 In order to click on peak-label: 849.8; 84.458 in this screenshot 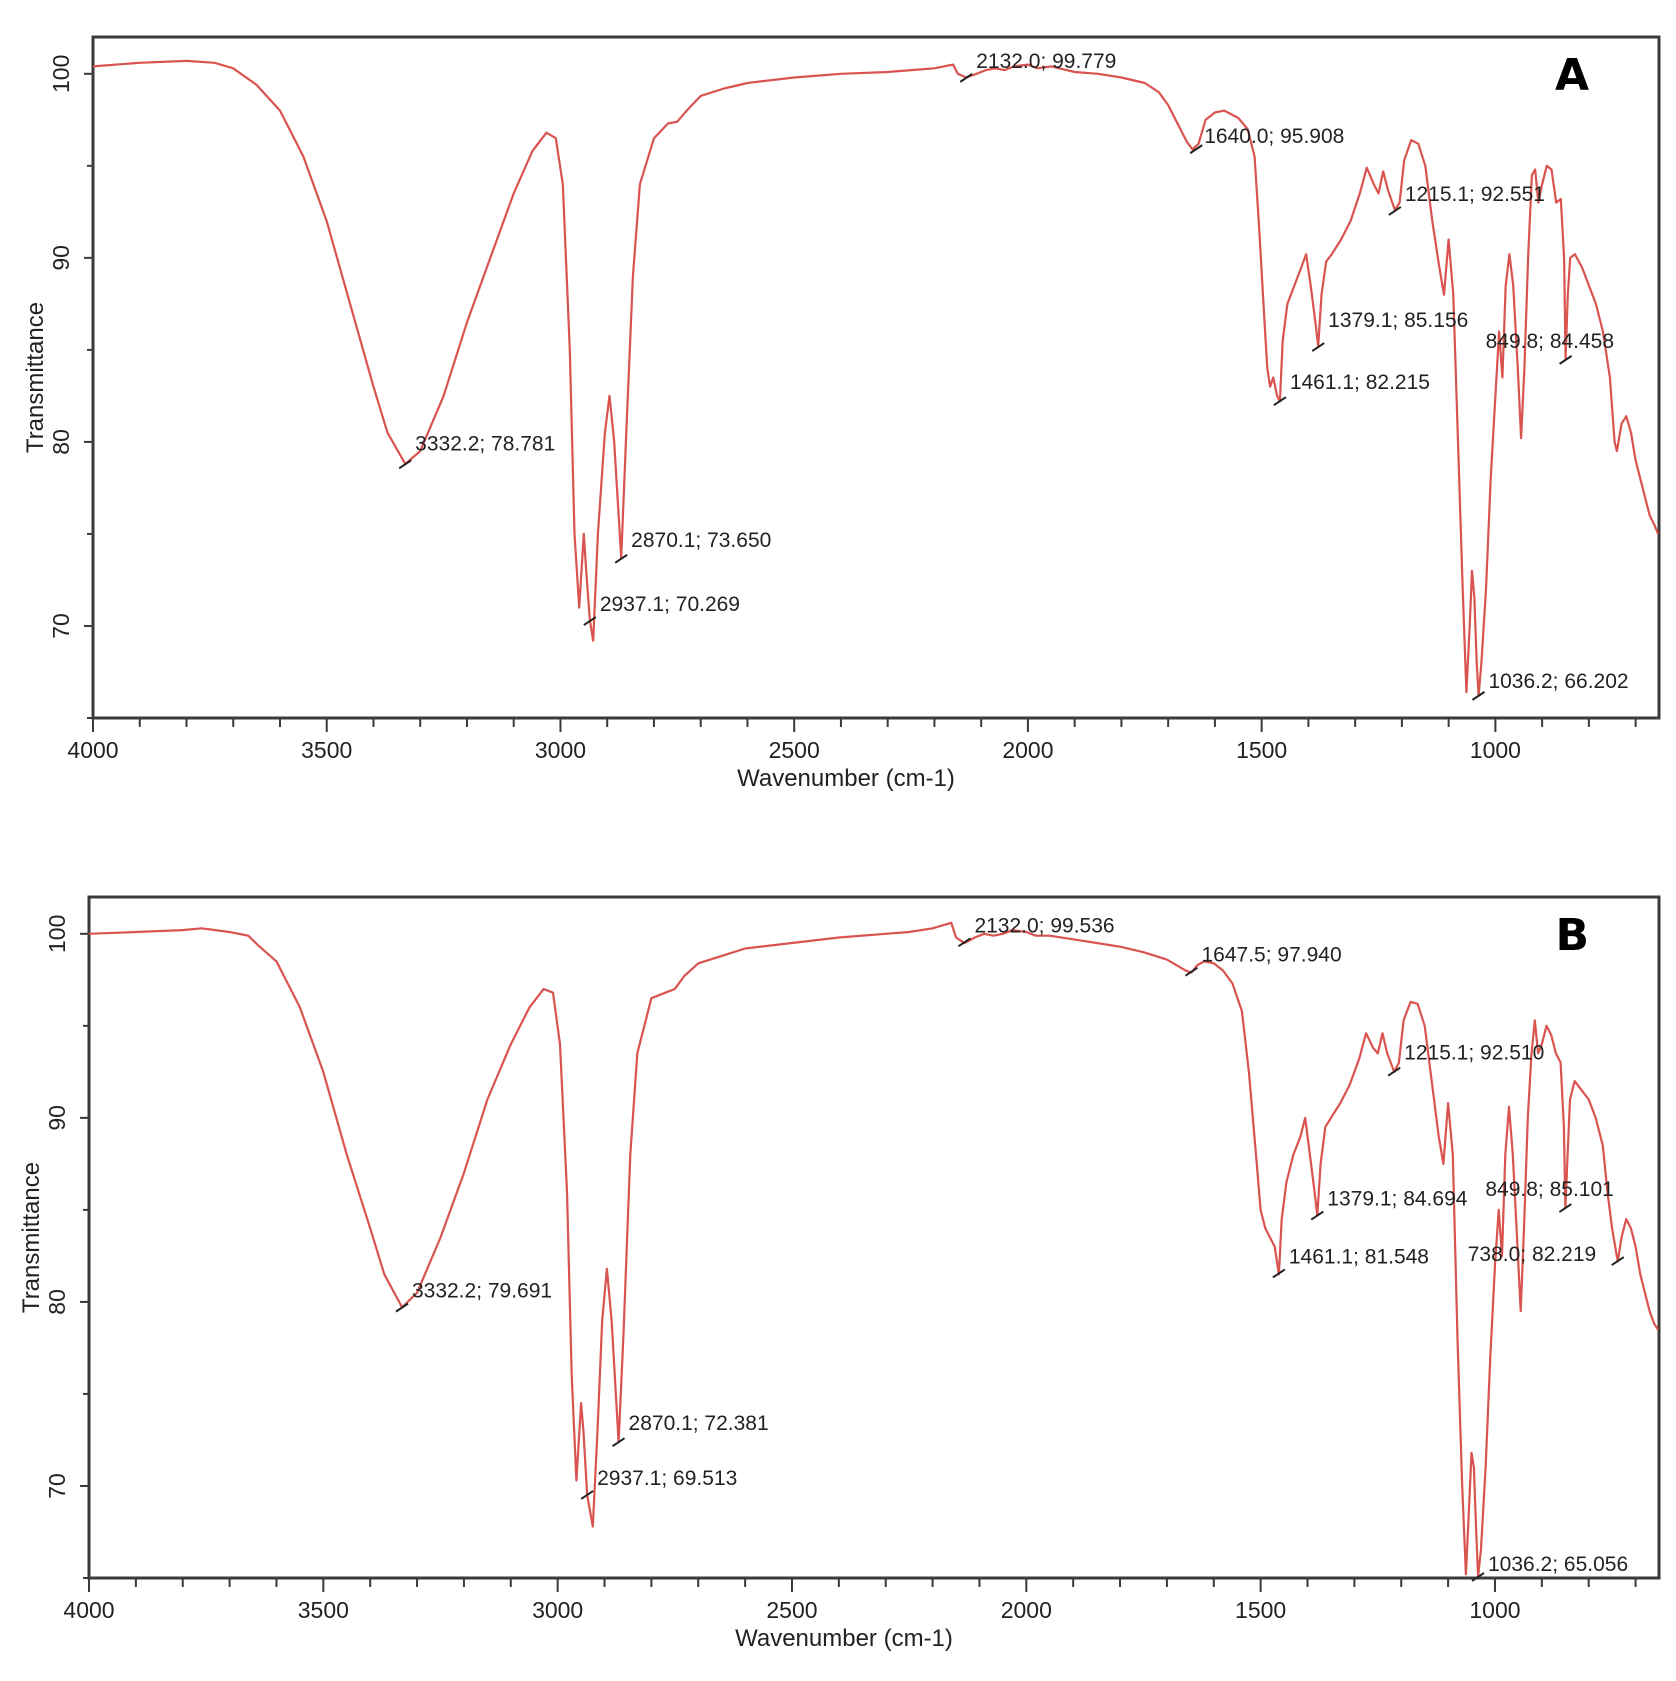, I will do `click(1550, 341)`.